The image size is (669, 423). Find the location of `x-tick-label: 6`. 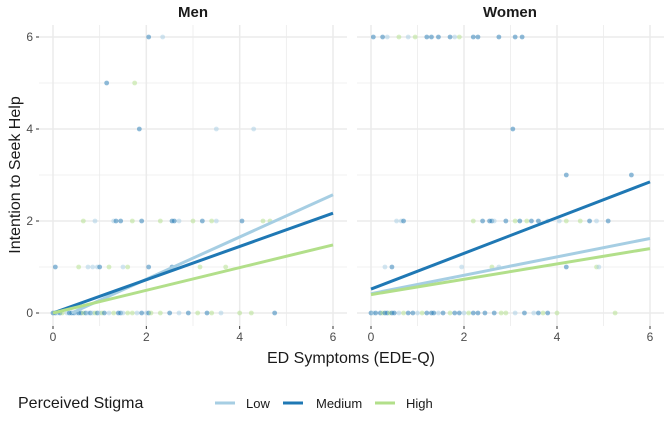

x-tick-label: 6 is located at coordinates (650, 337).